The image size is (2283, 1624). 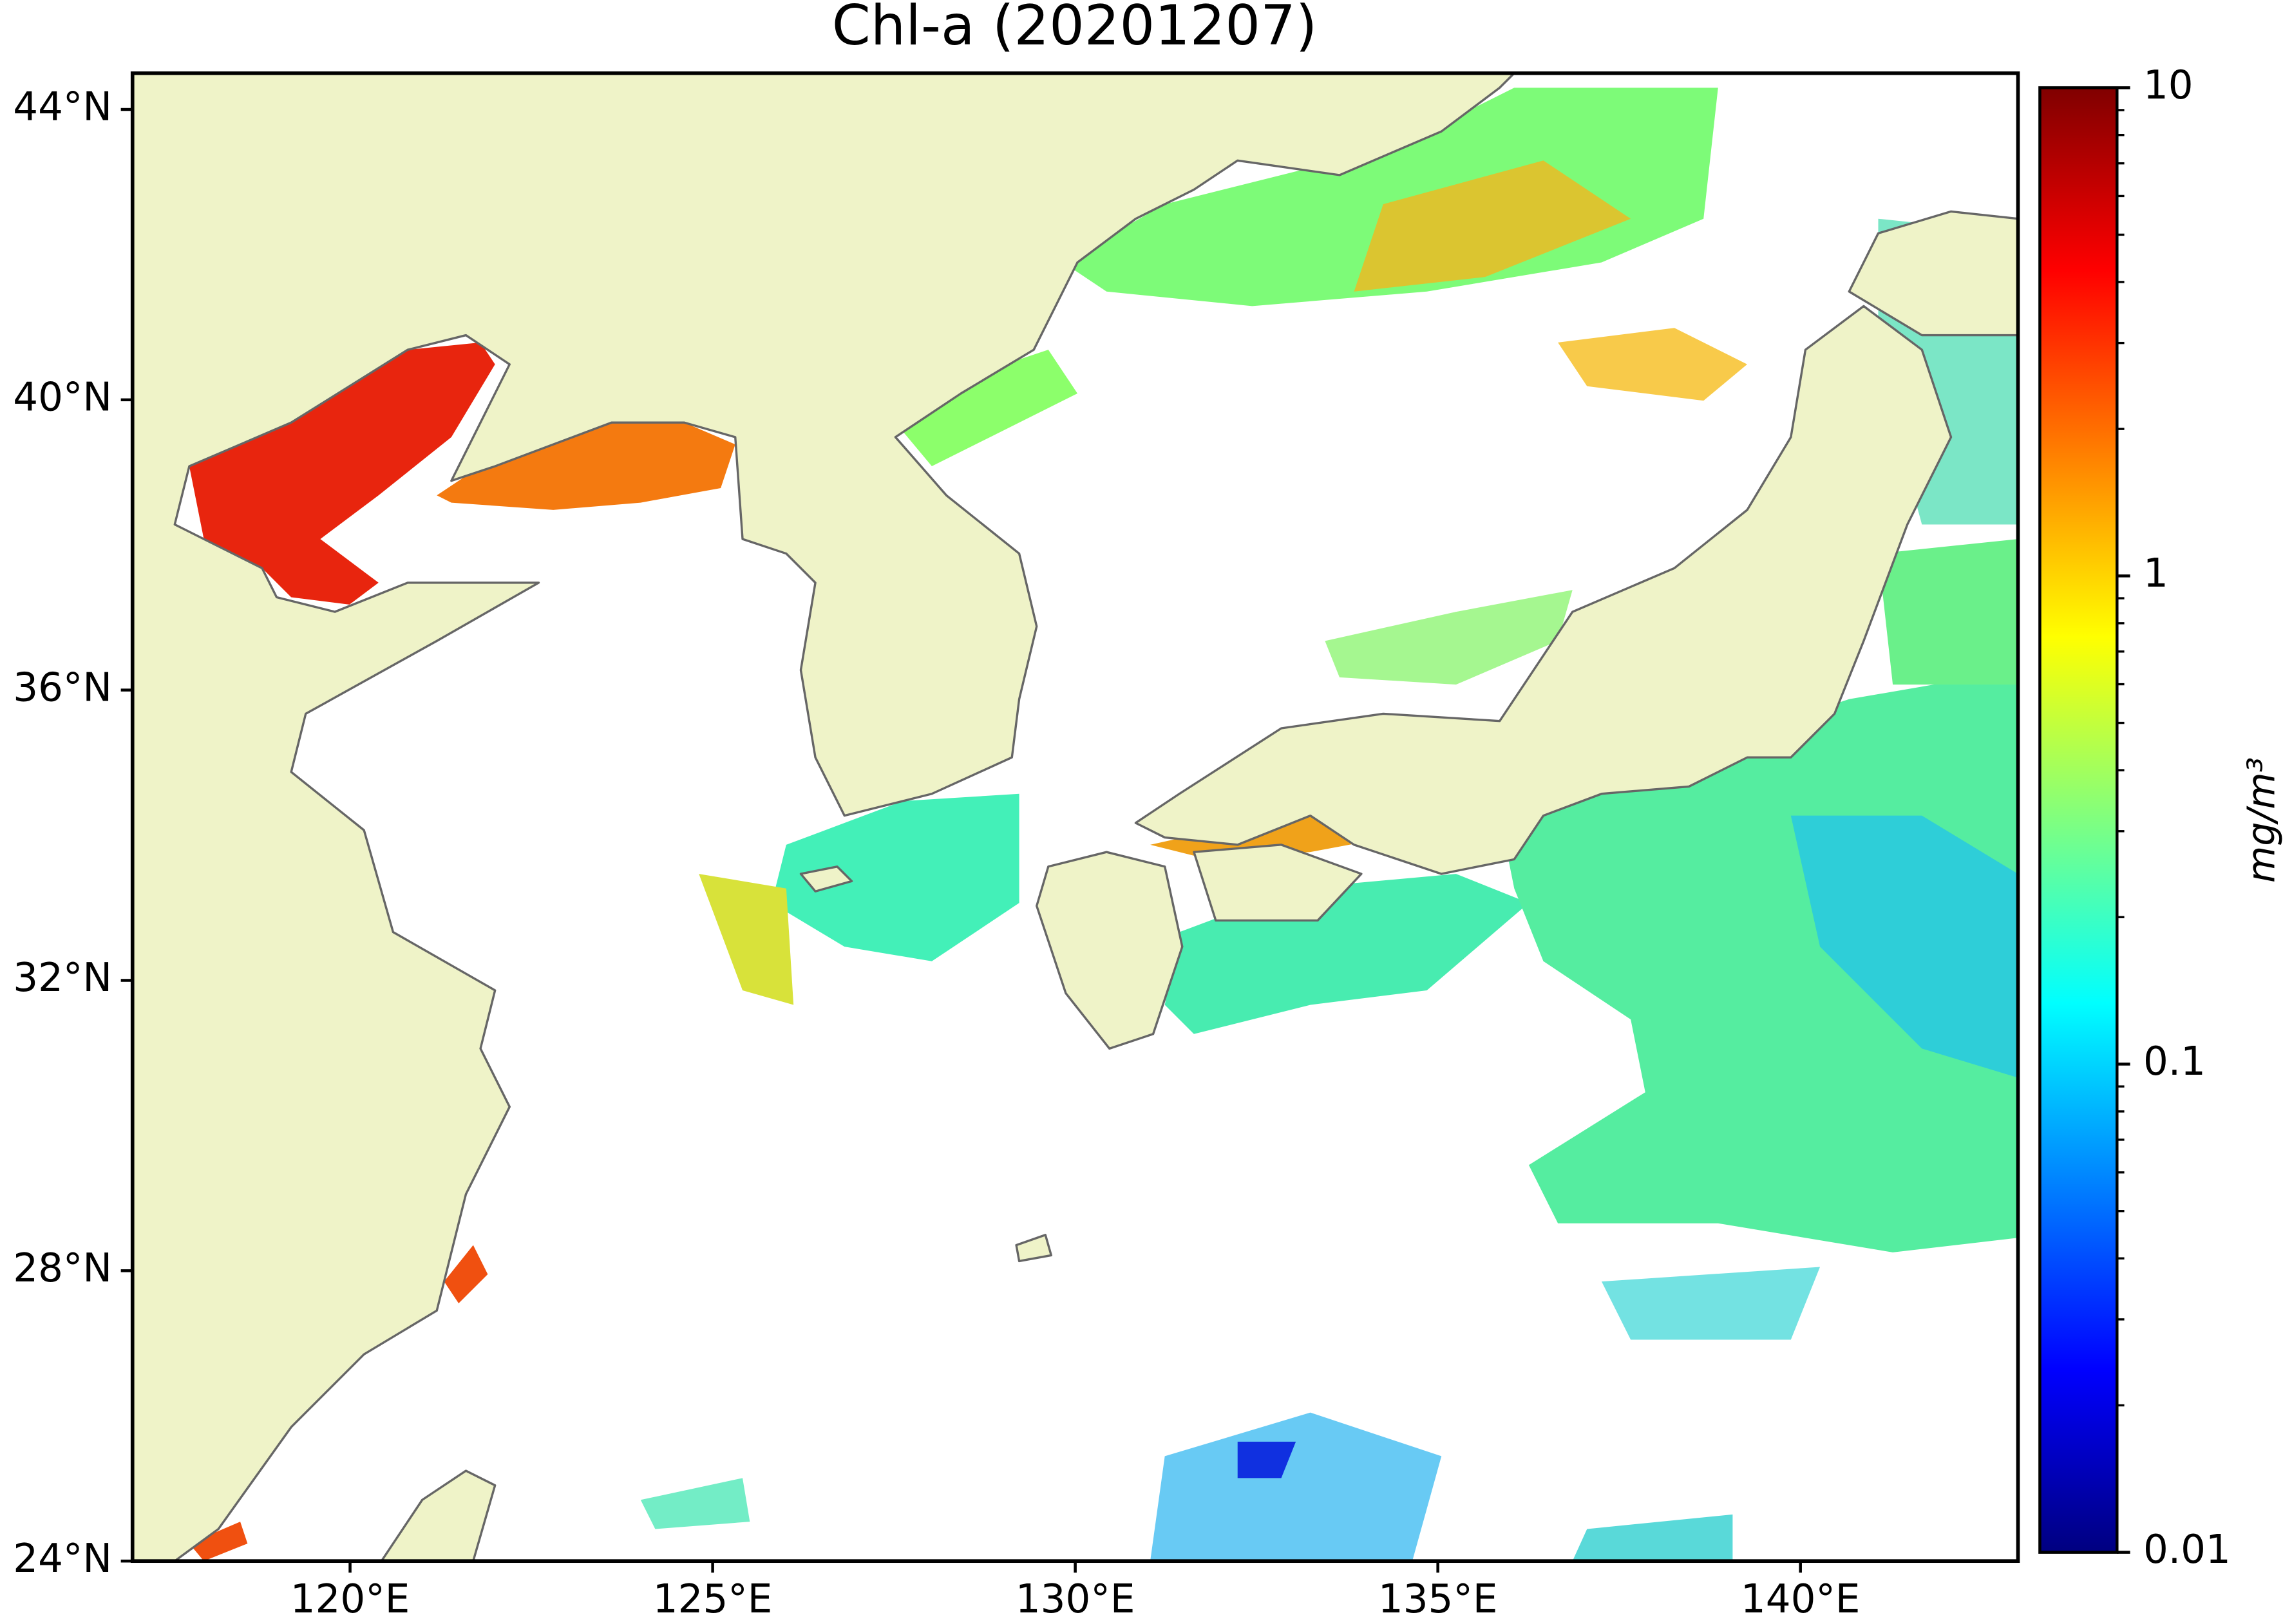 I want to click on taiwan, so click(x=438, y=1515).